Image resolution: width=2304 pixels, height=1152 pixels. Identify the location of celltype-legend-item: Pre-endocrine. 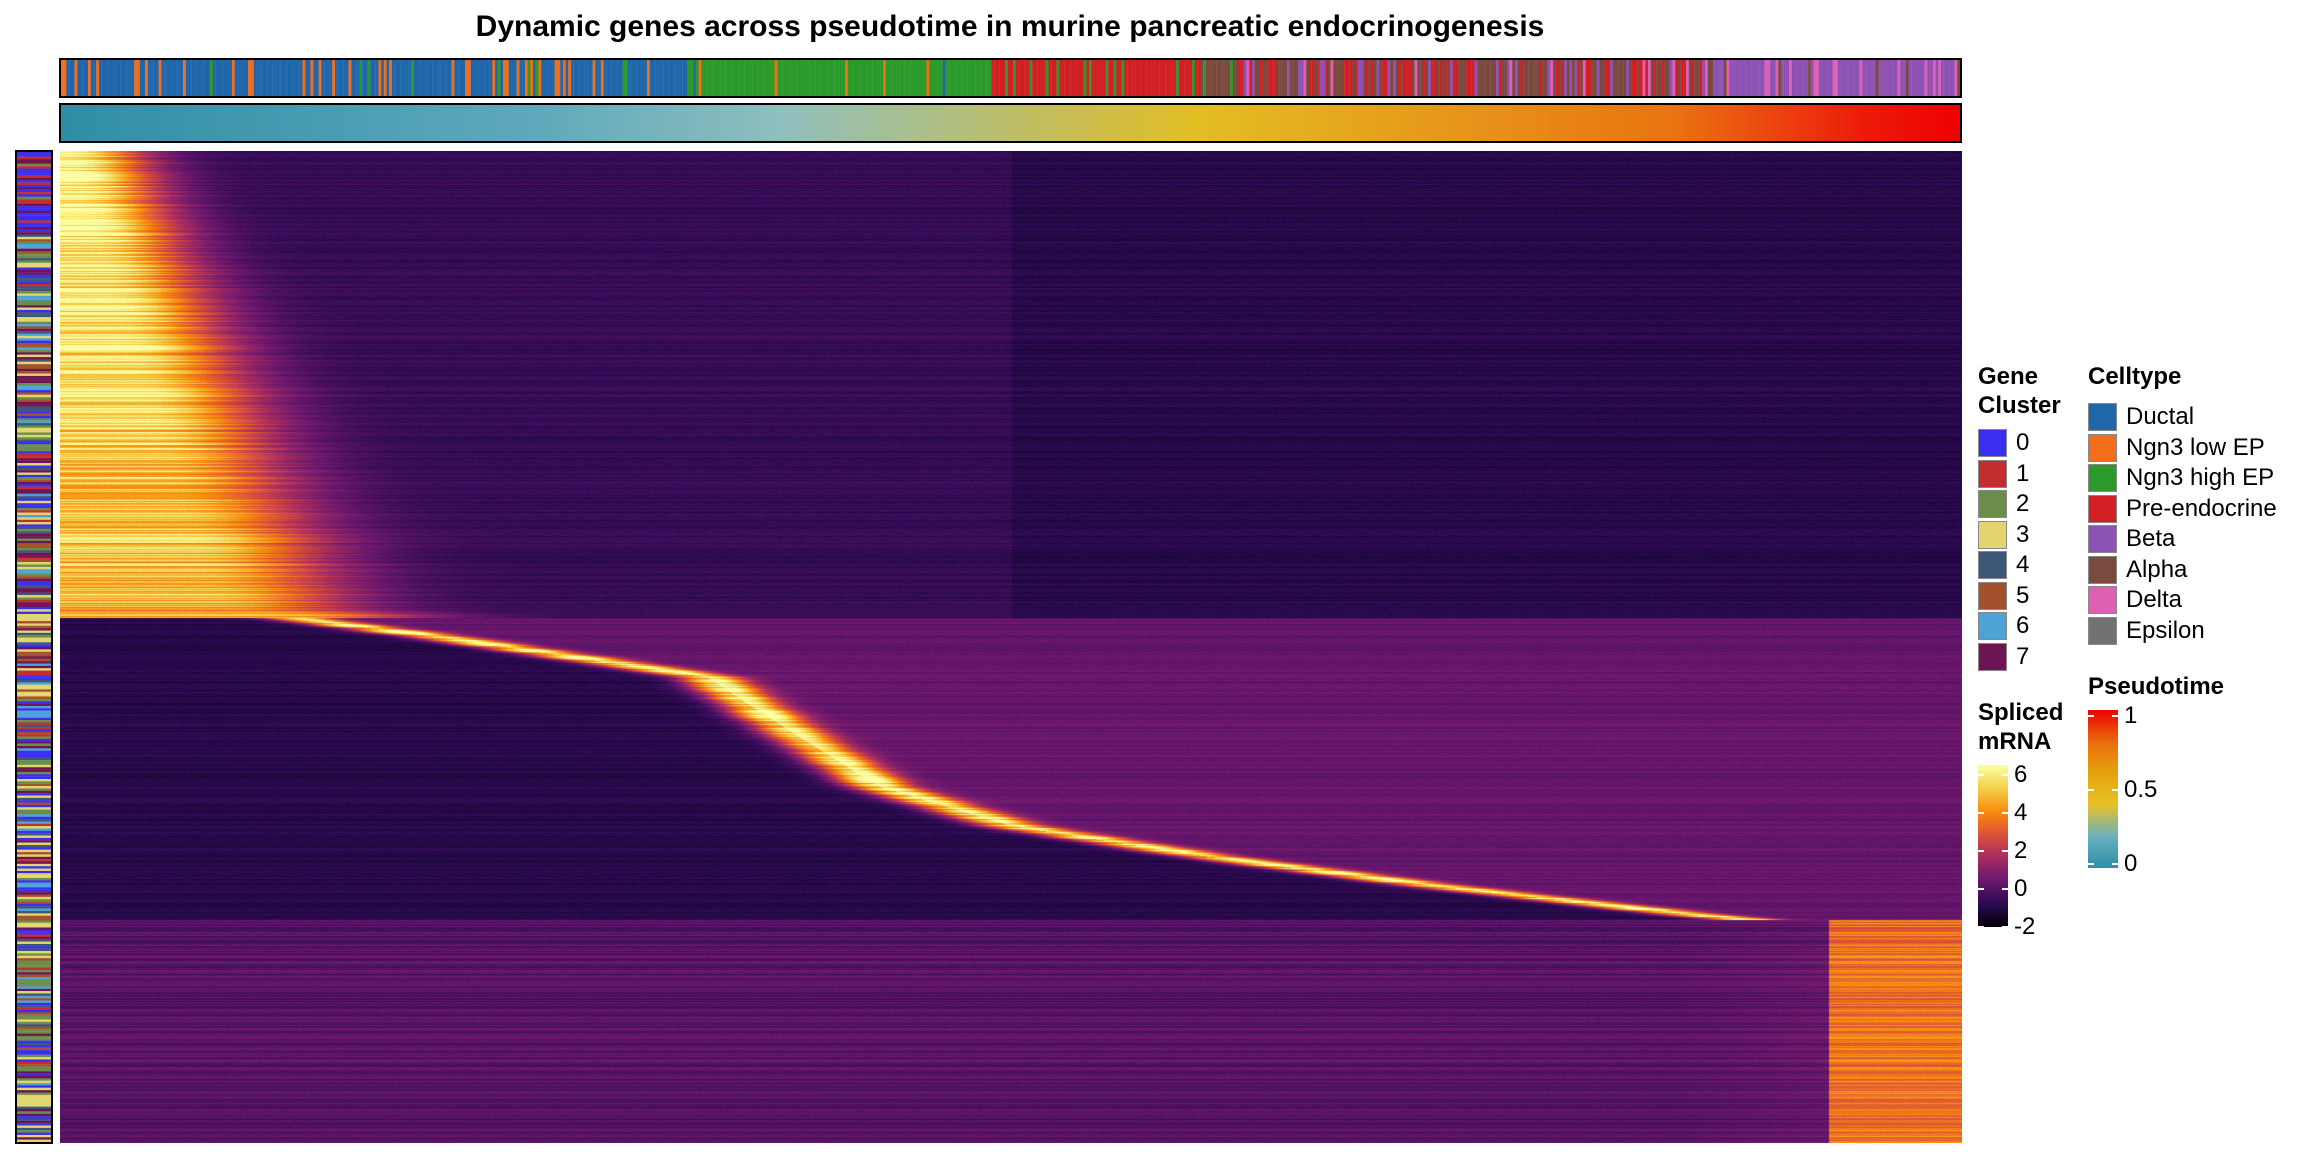
(2182, 509).